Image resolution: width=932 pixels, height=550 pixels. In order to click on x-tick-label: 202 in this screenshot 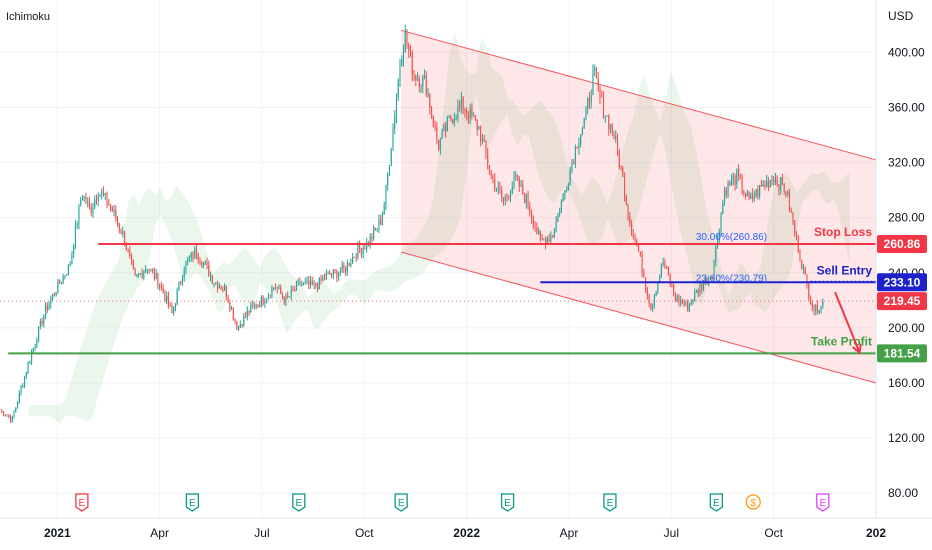, I will do `click(876, 533)`.